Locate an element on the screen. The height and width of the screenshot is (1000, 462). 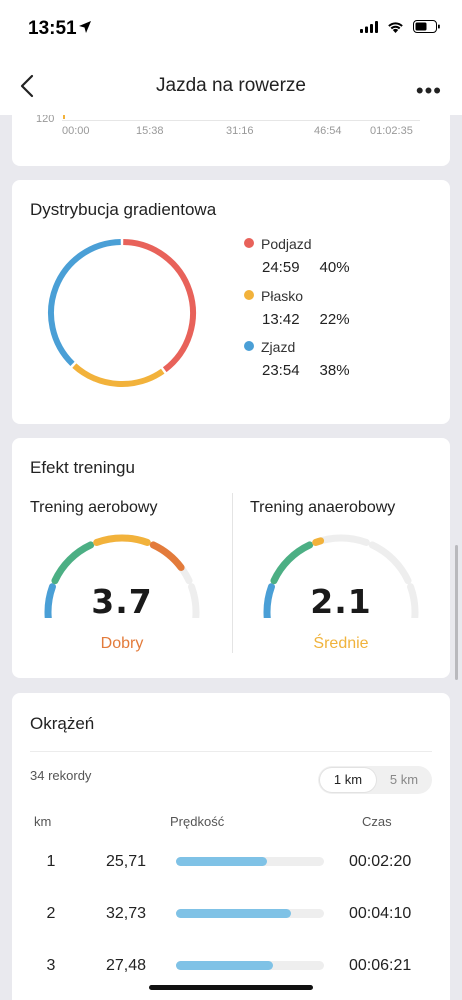
legend-percent: 22% is located at coordinates (334, 319).